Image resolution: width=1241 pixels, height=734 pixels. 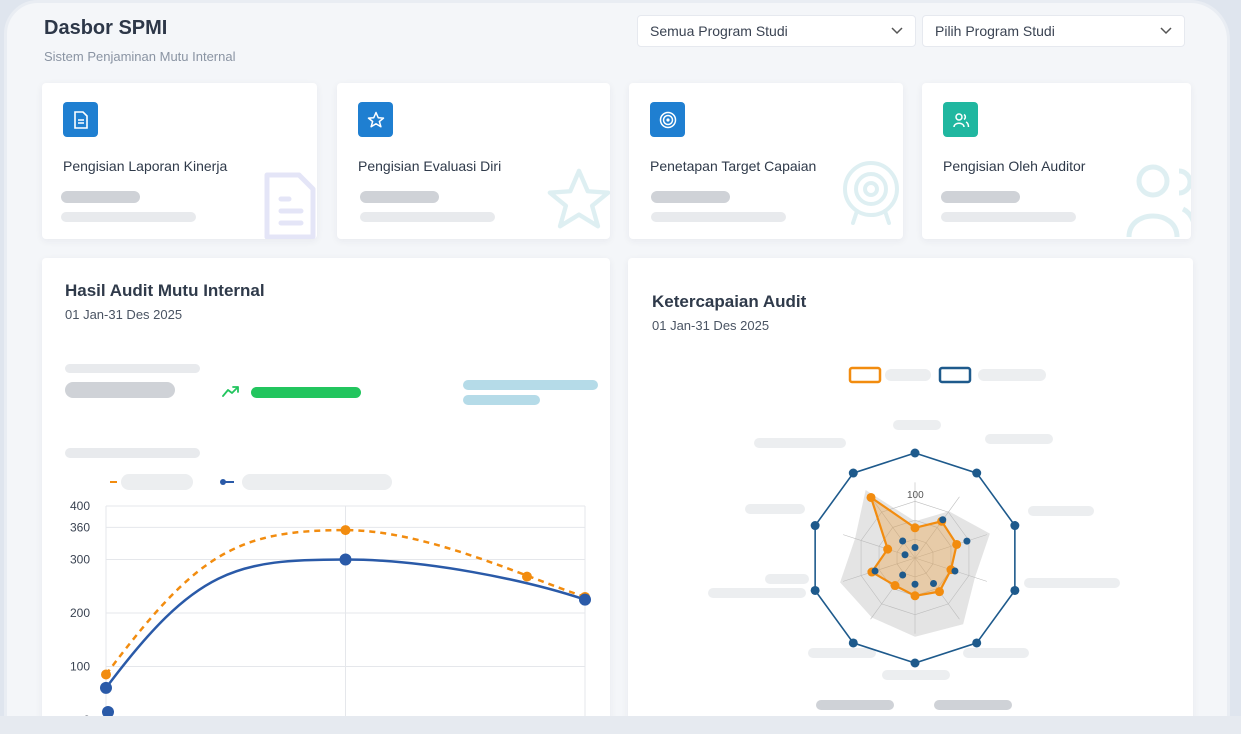 What do you see at coordinates (430, 166) in the screenshot?
I see `card-title: Pengisian Evaluasi Diri` at bounding box center [430, 166].